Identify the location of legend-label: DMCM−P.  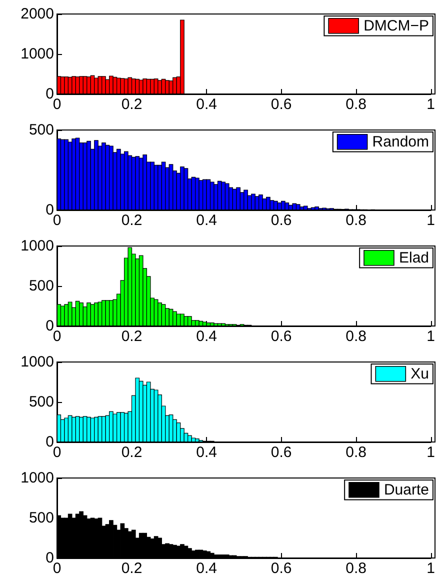
(396, 25).